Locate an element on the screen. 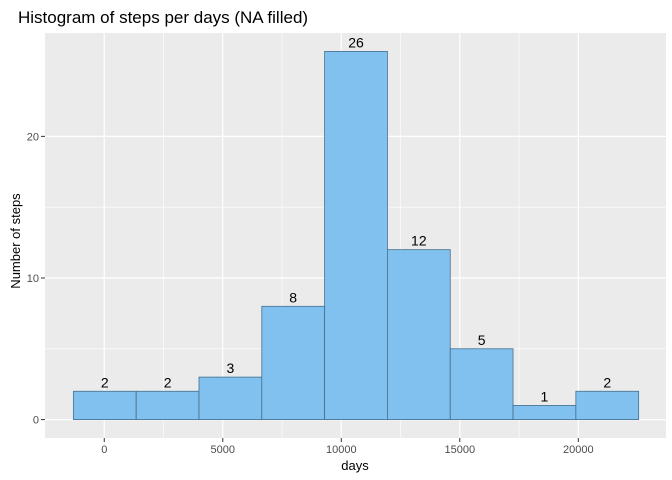  x-tick-label: 5000 is located at coordinates (223, 450).